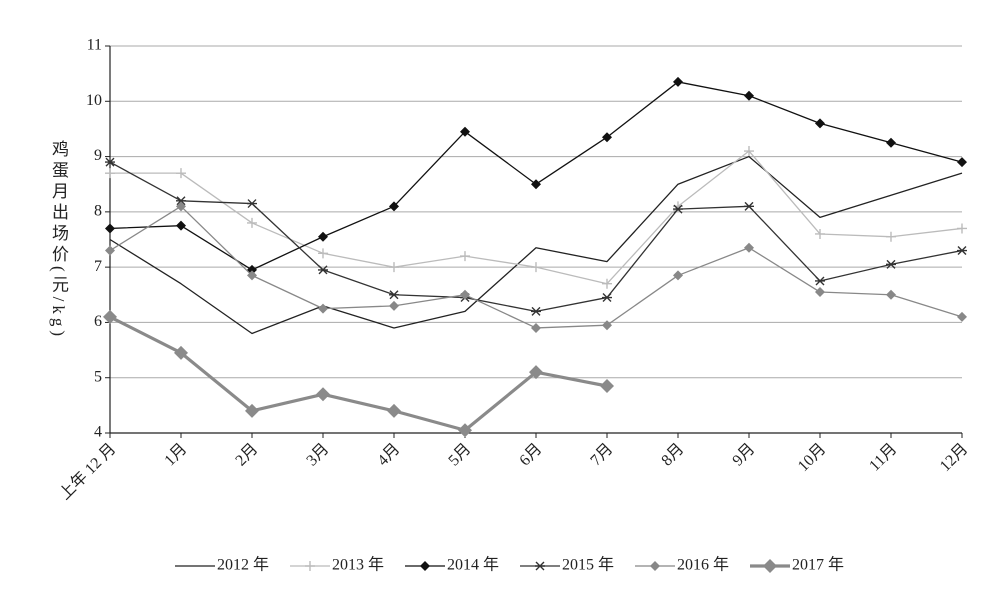 This screenshot has height=592, width=1000. I want to click on x-tick-label: 1月, so click(175, 454).